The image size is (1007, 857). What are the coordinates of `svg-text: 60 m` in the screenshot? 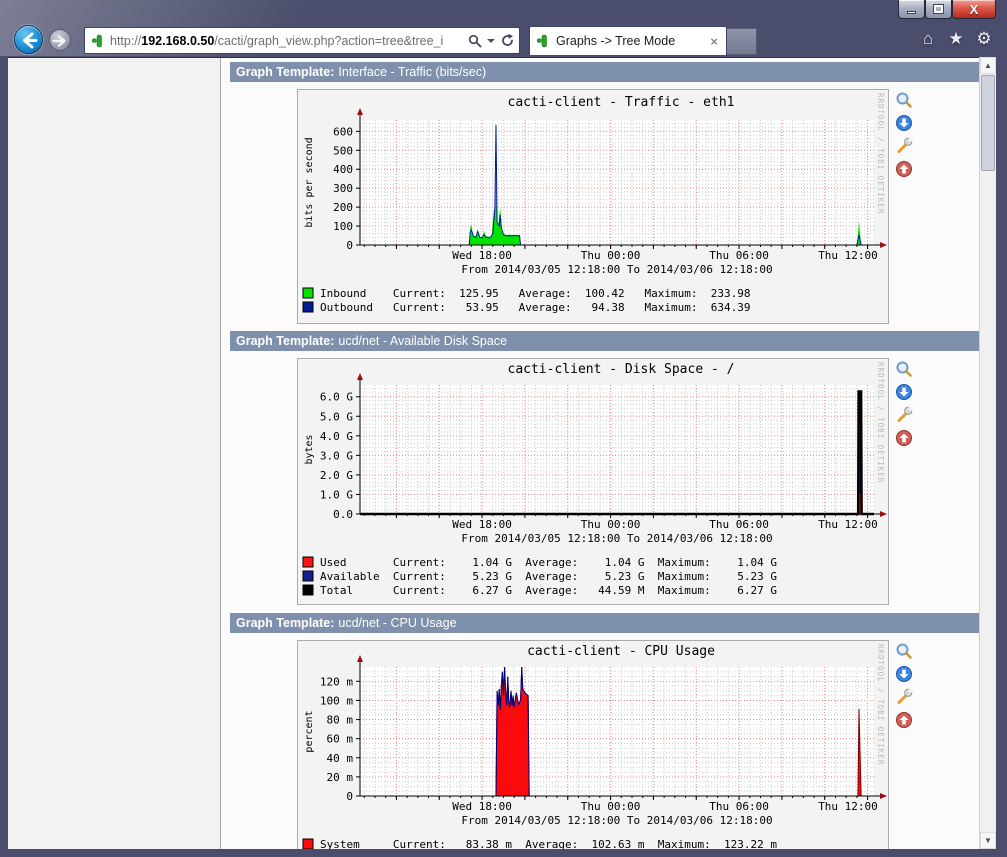 It's located at (340, 739).